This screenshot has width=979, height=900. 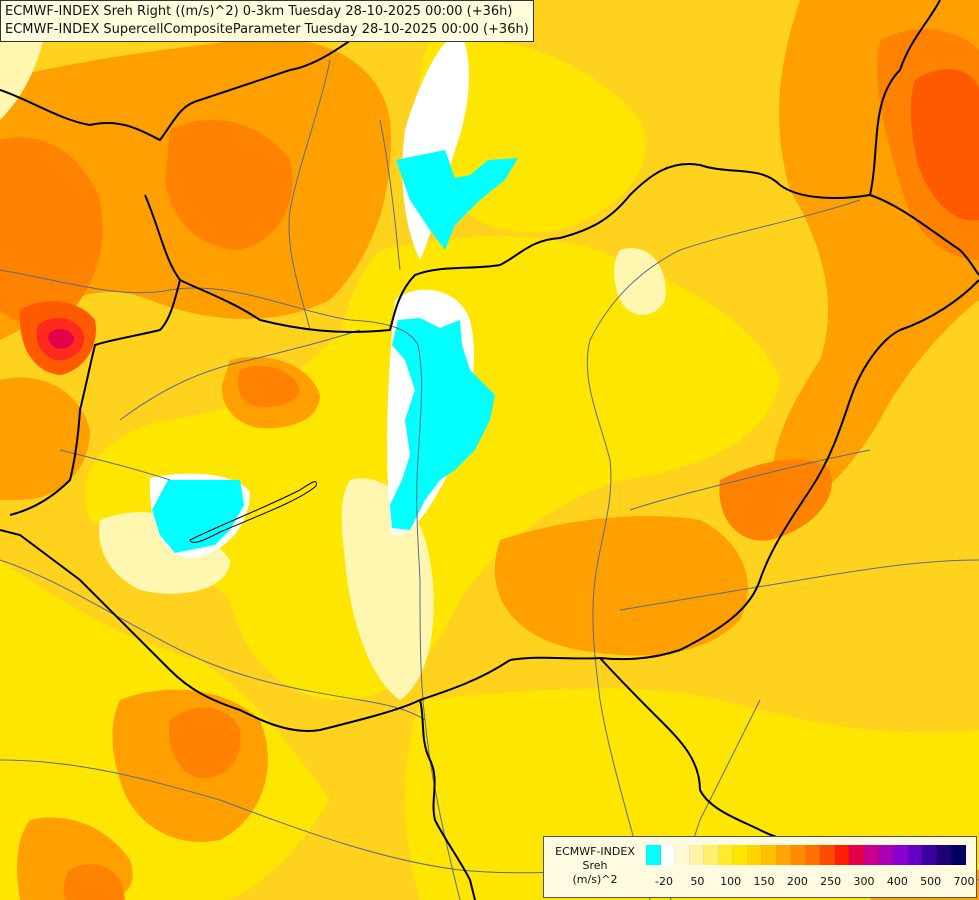 I want to click on orange-area-west, so click(x=45, y=438).